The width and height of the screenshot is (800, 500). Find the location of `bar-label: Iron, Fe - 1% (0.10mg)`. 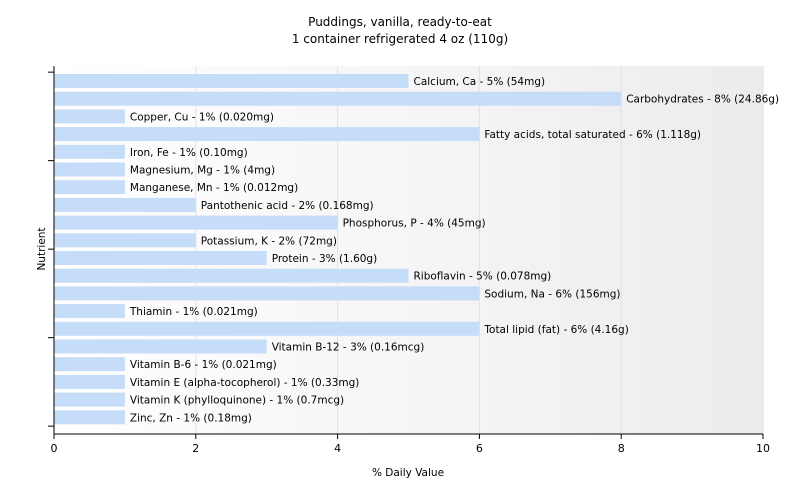

bar-label: Iron, Fe - 1% (0.10mg) is located at coordinates (189, 153).